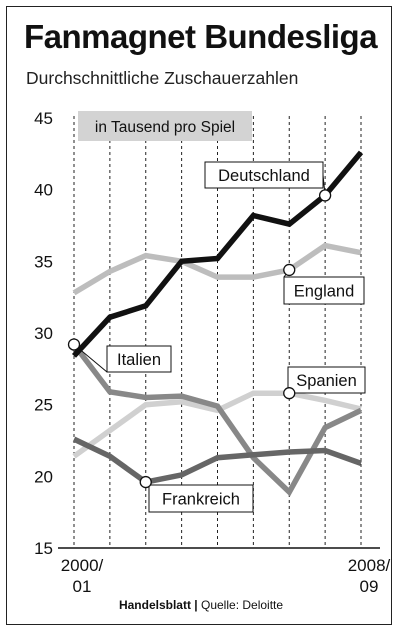  Describe the element at coordinates (74, 344) in the screenshot. I see `label-marker-italien` at that location.